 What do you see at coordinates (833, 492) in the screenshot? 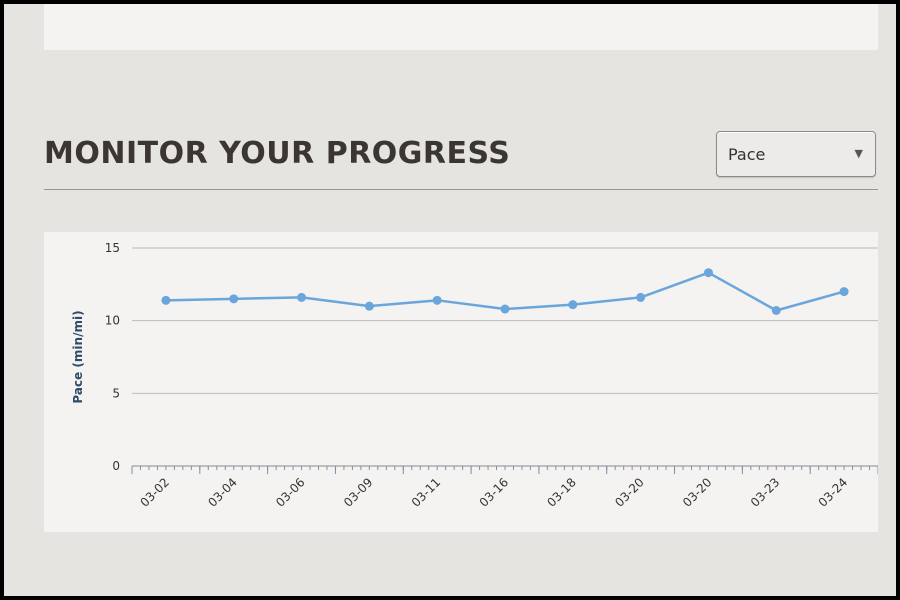
I see `x-tick-label: 03-24` at bounding box center [833, 492].